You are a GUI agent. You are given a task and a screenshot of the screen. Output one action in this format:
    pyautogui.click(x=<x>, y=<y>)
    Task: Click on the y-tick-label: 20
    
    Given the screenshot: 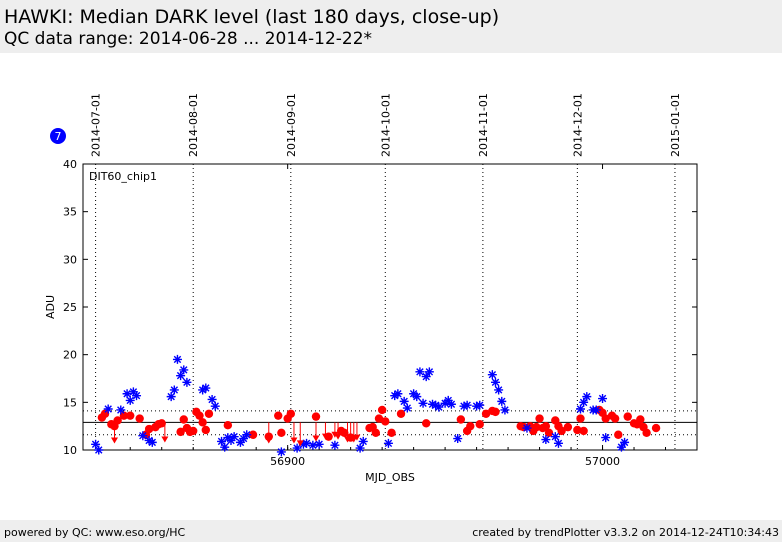 What is the action you would take?
    pyautogui.click(x=70, y=355)
    